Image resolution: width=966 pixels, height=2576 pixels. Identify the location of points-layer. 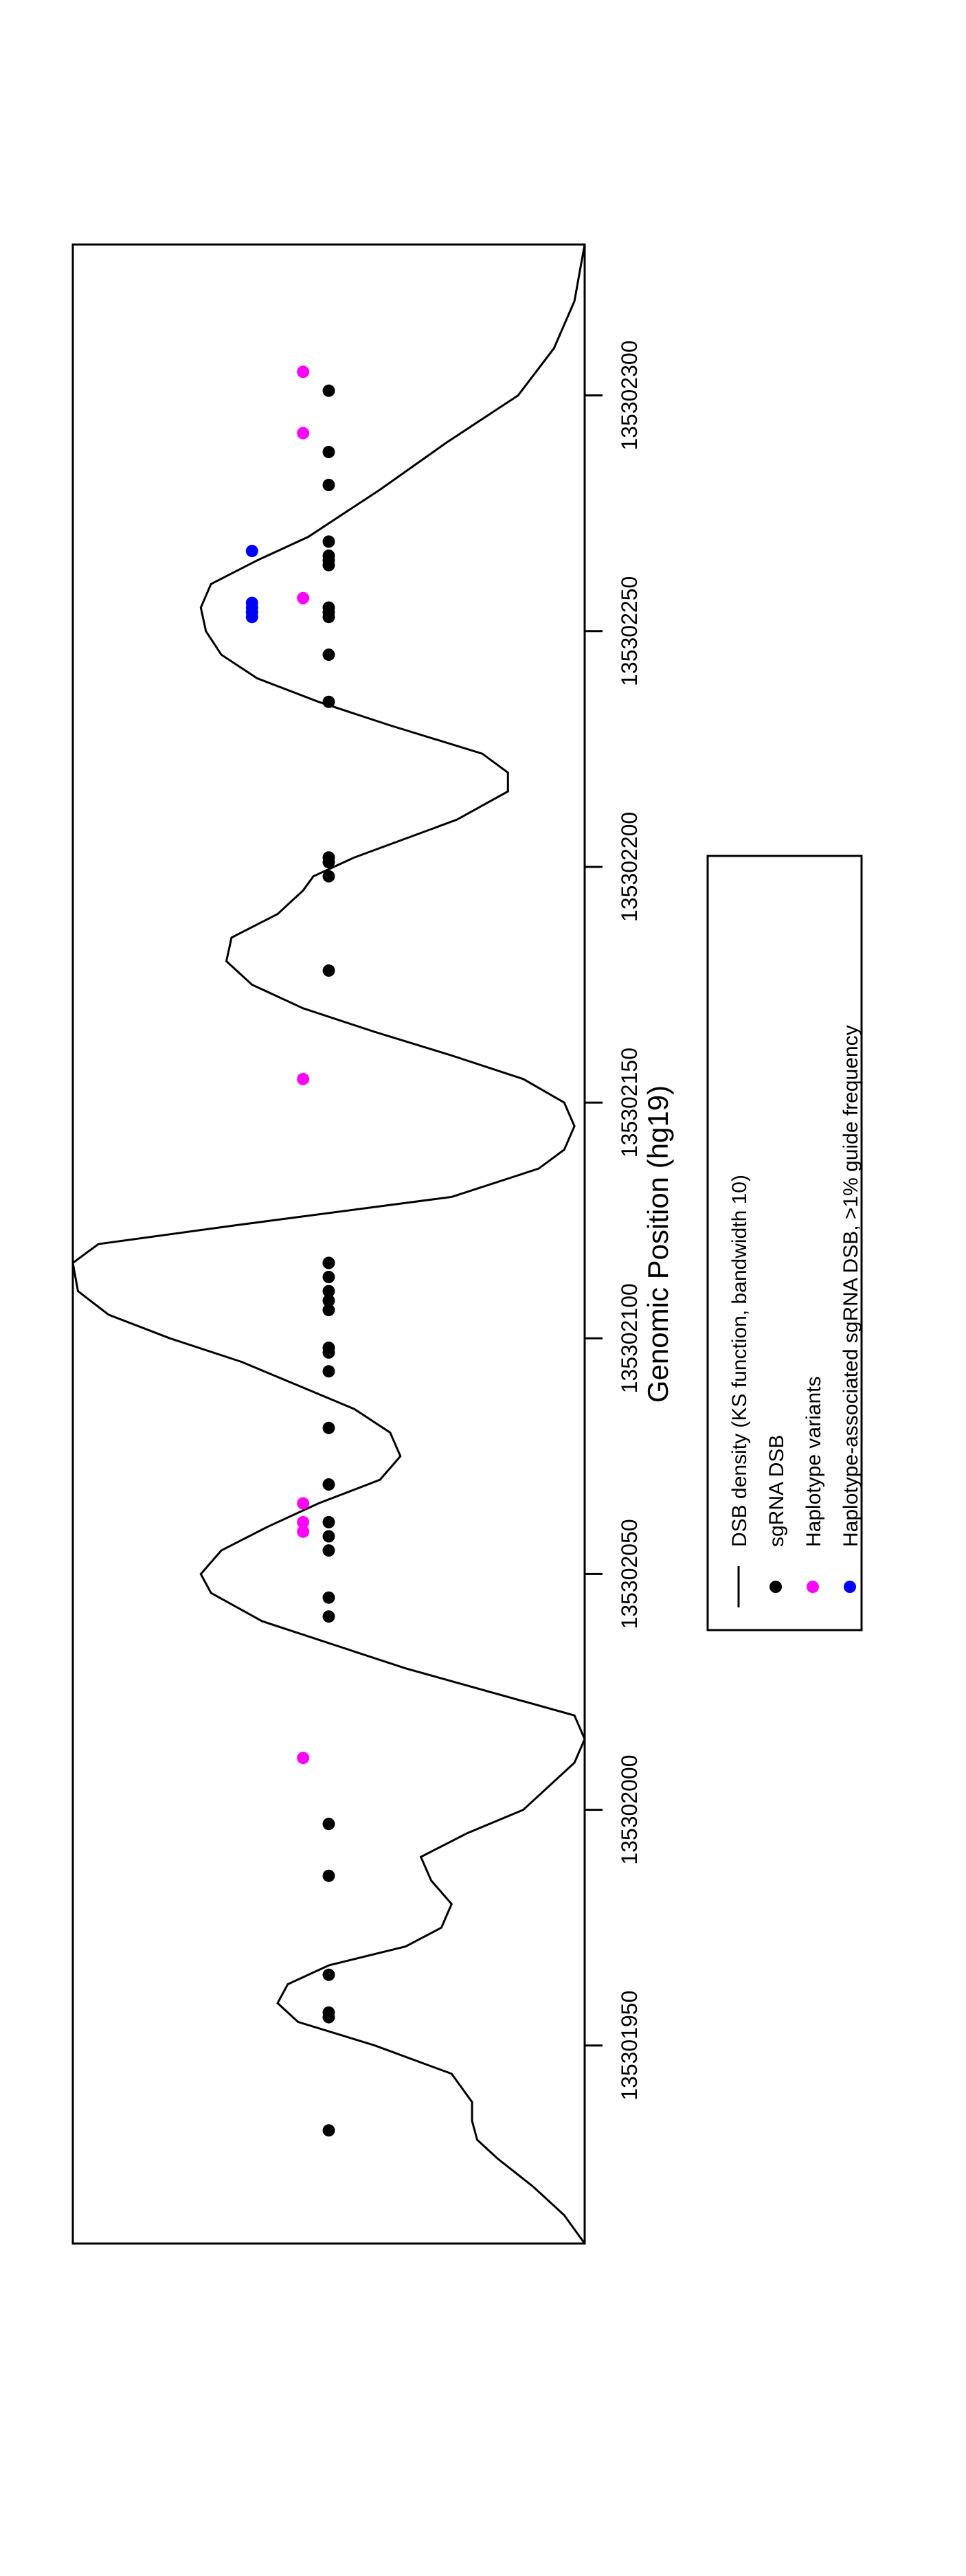
(290, 1251).